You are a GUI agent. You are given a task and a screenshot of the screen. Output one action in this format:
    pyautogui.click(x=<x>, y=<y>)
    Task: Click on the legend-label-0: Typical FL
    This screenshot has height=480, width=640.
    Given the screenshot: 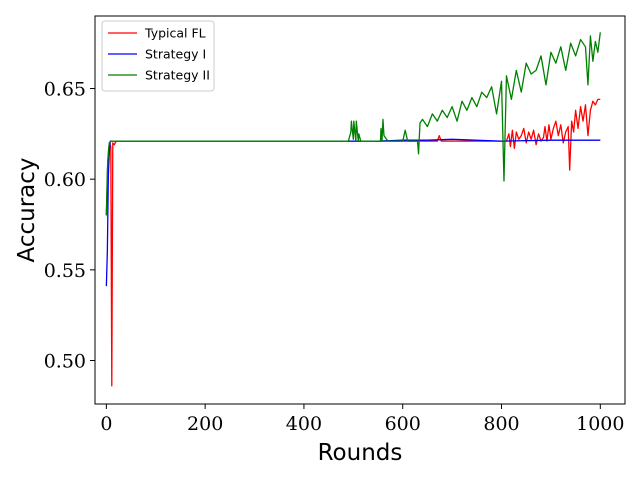 What is the action you would take?
    pyautogui.click(x=175, y=33)
    